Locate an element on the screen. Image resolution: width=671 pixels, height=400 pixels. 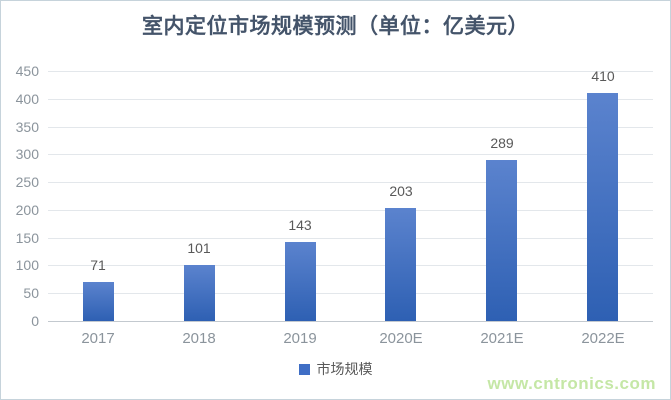
chart-title: 室内定位市场规模预测（单位：亿美元） is located at coordinates (335, 26).